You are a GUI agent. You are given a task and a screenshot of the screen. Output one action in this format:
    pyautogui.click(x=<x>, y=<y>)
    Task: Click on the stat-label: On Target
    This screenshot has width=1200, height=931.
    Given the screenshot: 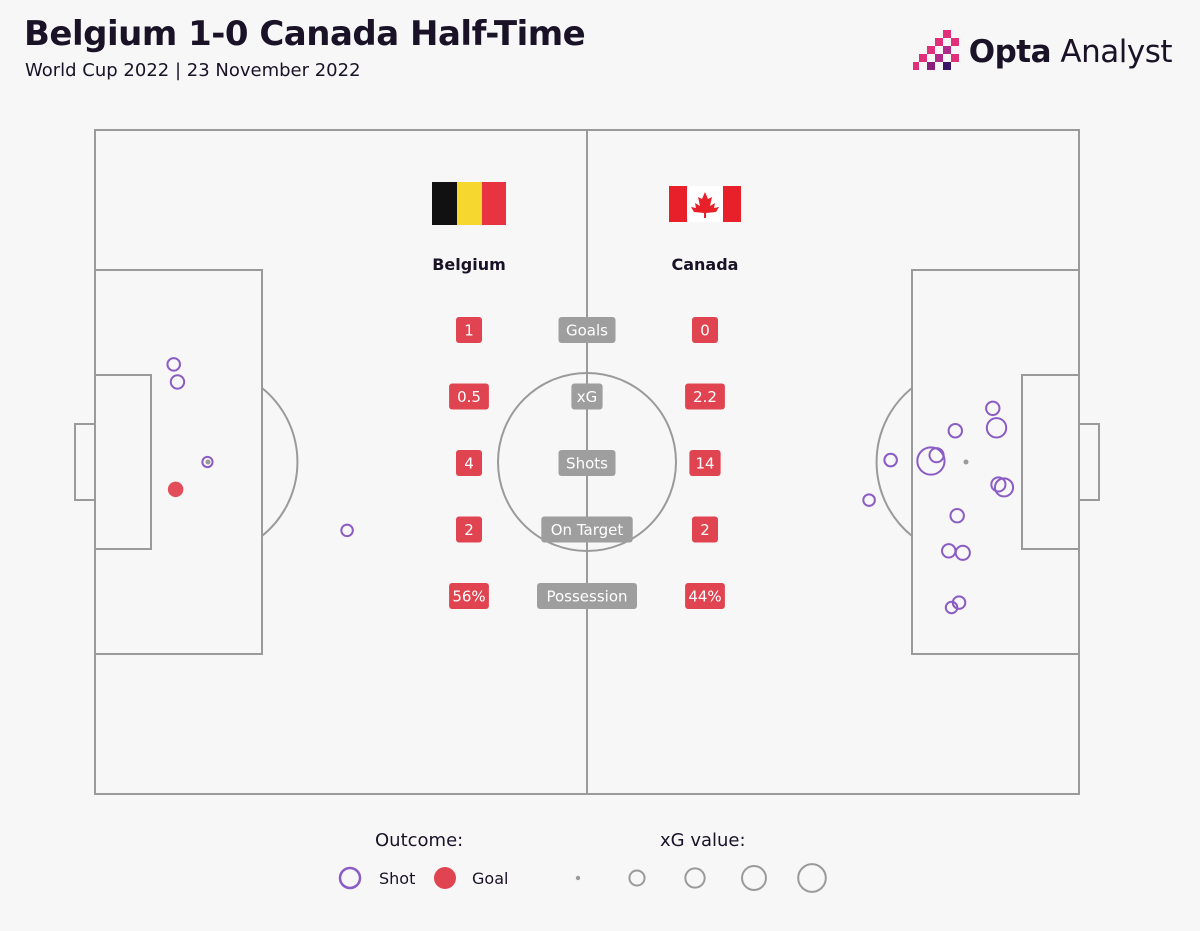 What is the action you would take?
    pyautogui.click(x=587, y=530)
    